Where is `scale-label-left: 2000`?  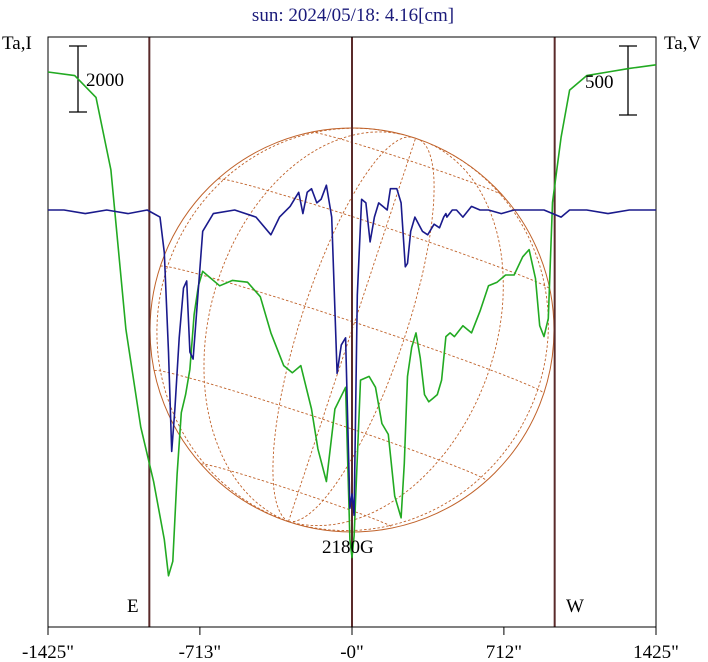
scale-label-left: 2000 is located at coordinates (105, 80).